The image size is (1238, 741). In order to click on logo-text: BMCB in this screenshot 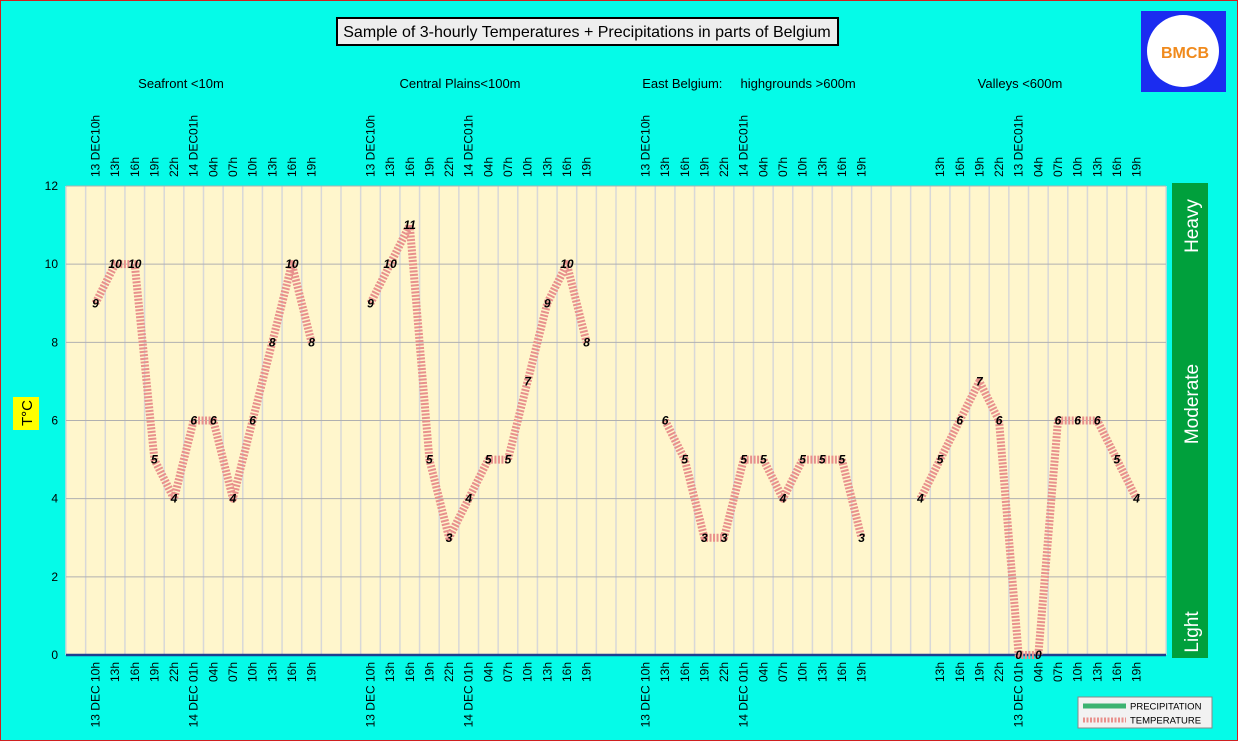, I will do `click(1185, 53)`.